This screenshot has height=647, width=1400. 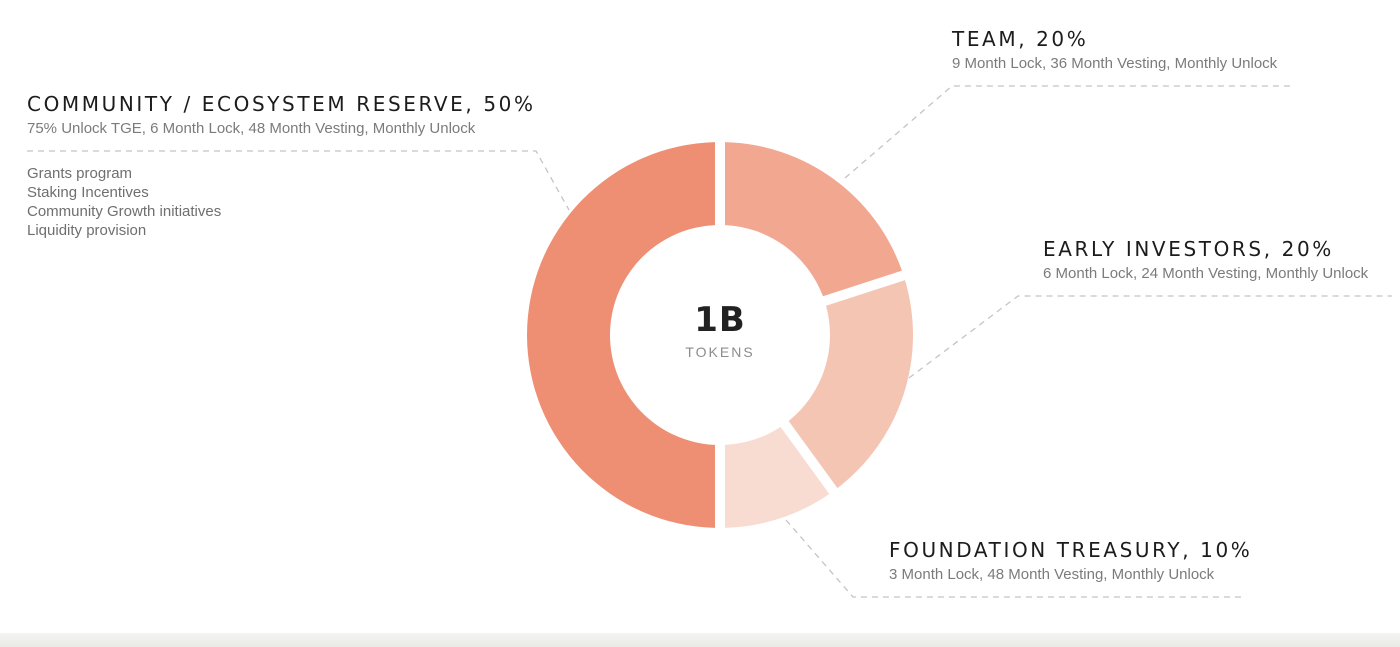 What do you see at coordinates (1150, 337) in the screenshot?
I see `leader-early-investors` at bounding box center [1150, 337].